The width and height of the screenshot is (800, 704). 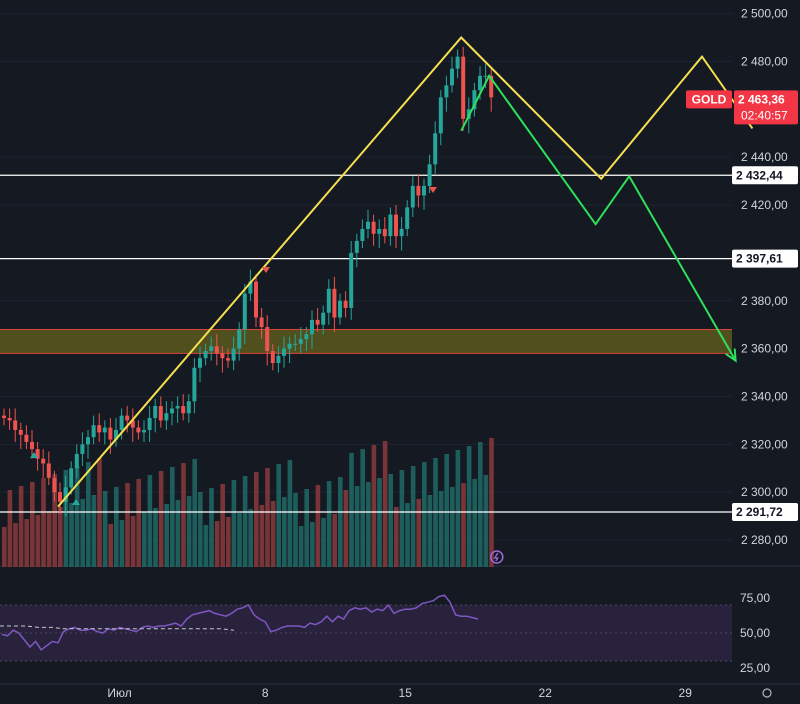 I want to click on symbol-badge, so click(x=709, y=99).